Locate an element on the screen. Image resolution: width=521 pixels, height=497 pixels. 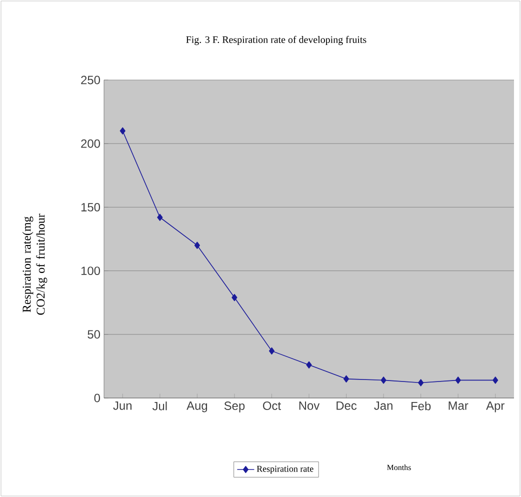
x-tick-label: Jan is located at coordinates (383, 406).